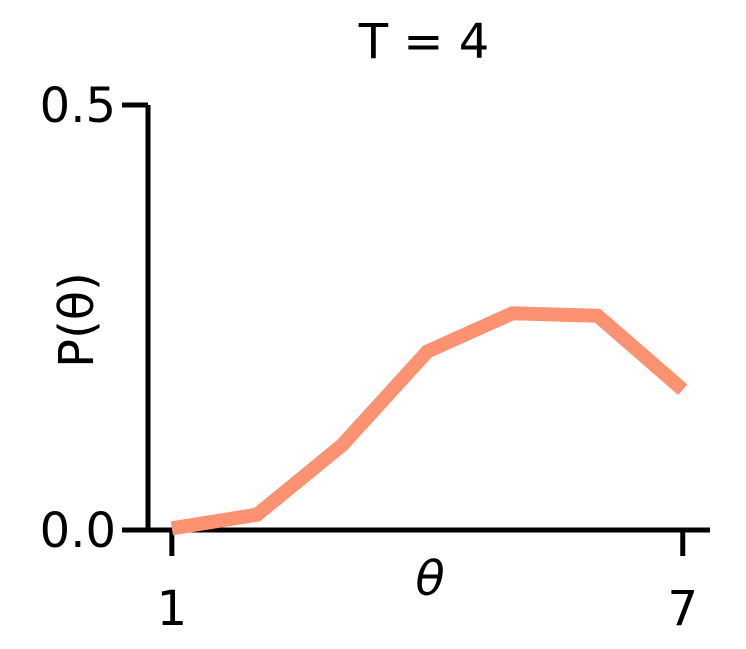  What do you see at coordinates (172, 609) in the screenshot?
I see `x-tick-label: 1` at bounding box center [172, 609].